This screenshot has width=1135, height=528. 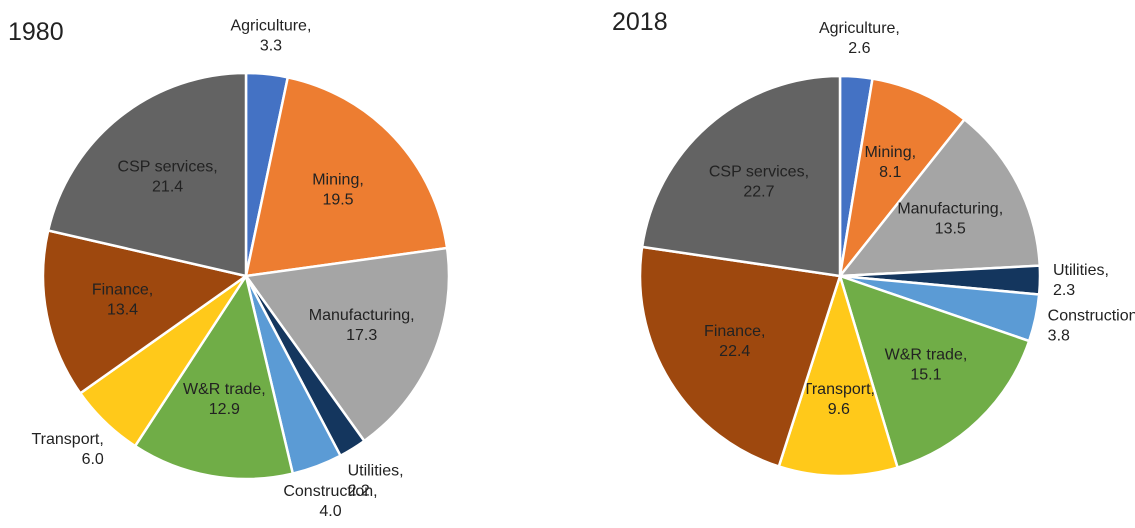 I want to click on slice-value: 13.4, so click(x=122, y=310).